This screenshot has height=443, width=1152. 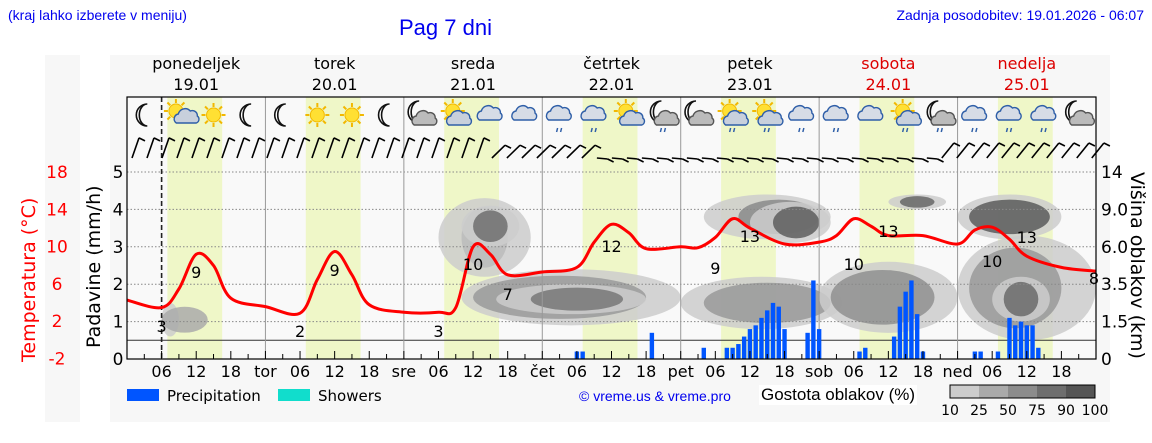 What do you see at coordinates (335, 84) in the screenshot?
I see `day-date: 20.01` at bounding box center [335, 84].